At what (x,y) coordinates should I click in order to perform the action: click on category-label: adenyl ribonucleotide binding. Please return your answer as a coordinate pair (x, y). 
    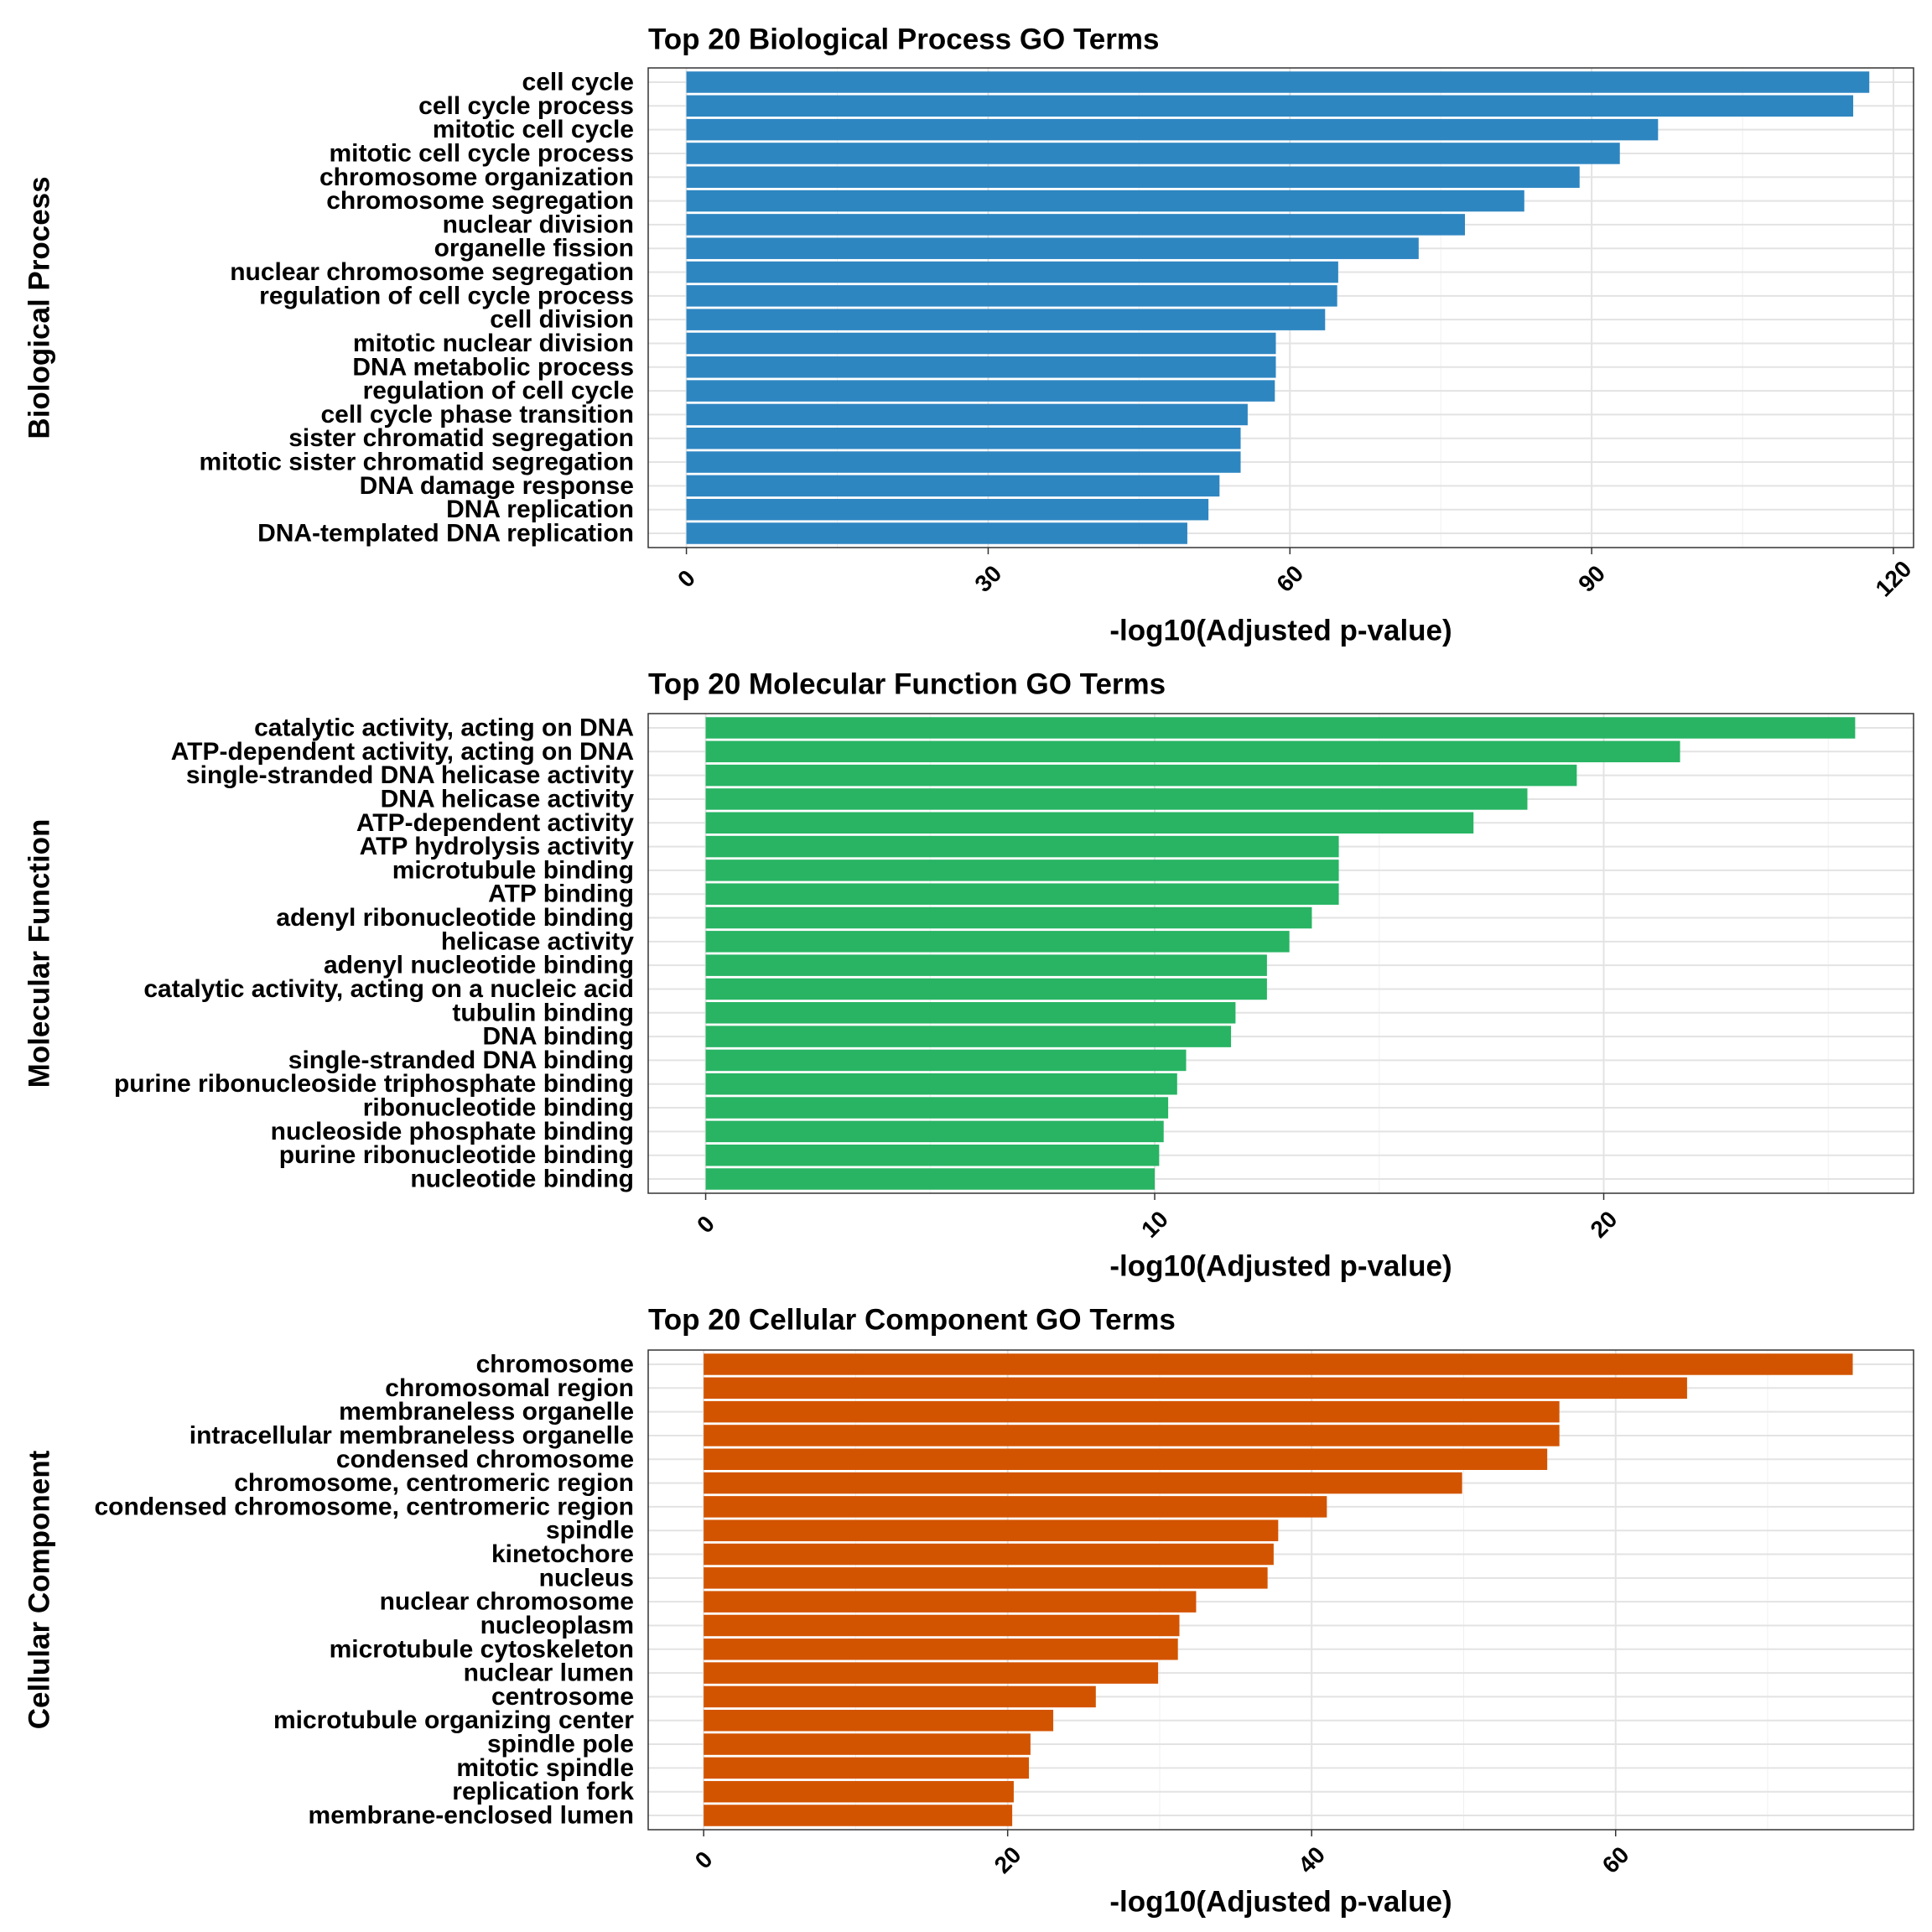
    Looking at the image, I should click on (455, 918).